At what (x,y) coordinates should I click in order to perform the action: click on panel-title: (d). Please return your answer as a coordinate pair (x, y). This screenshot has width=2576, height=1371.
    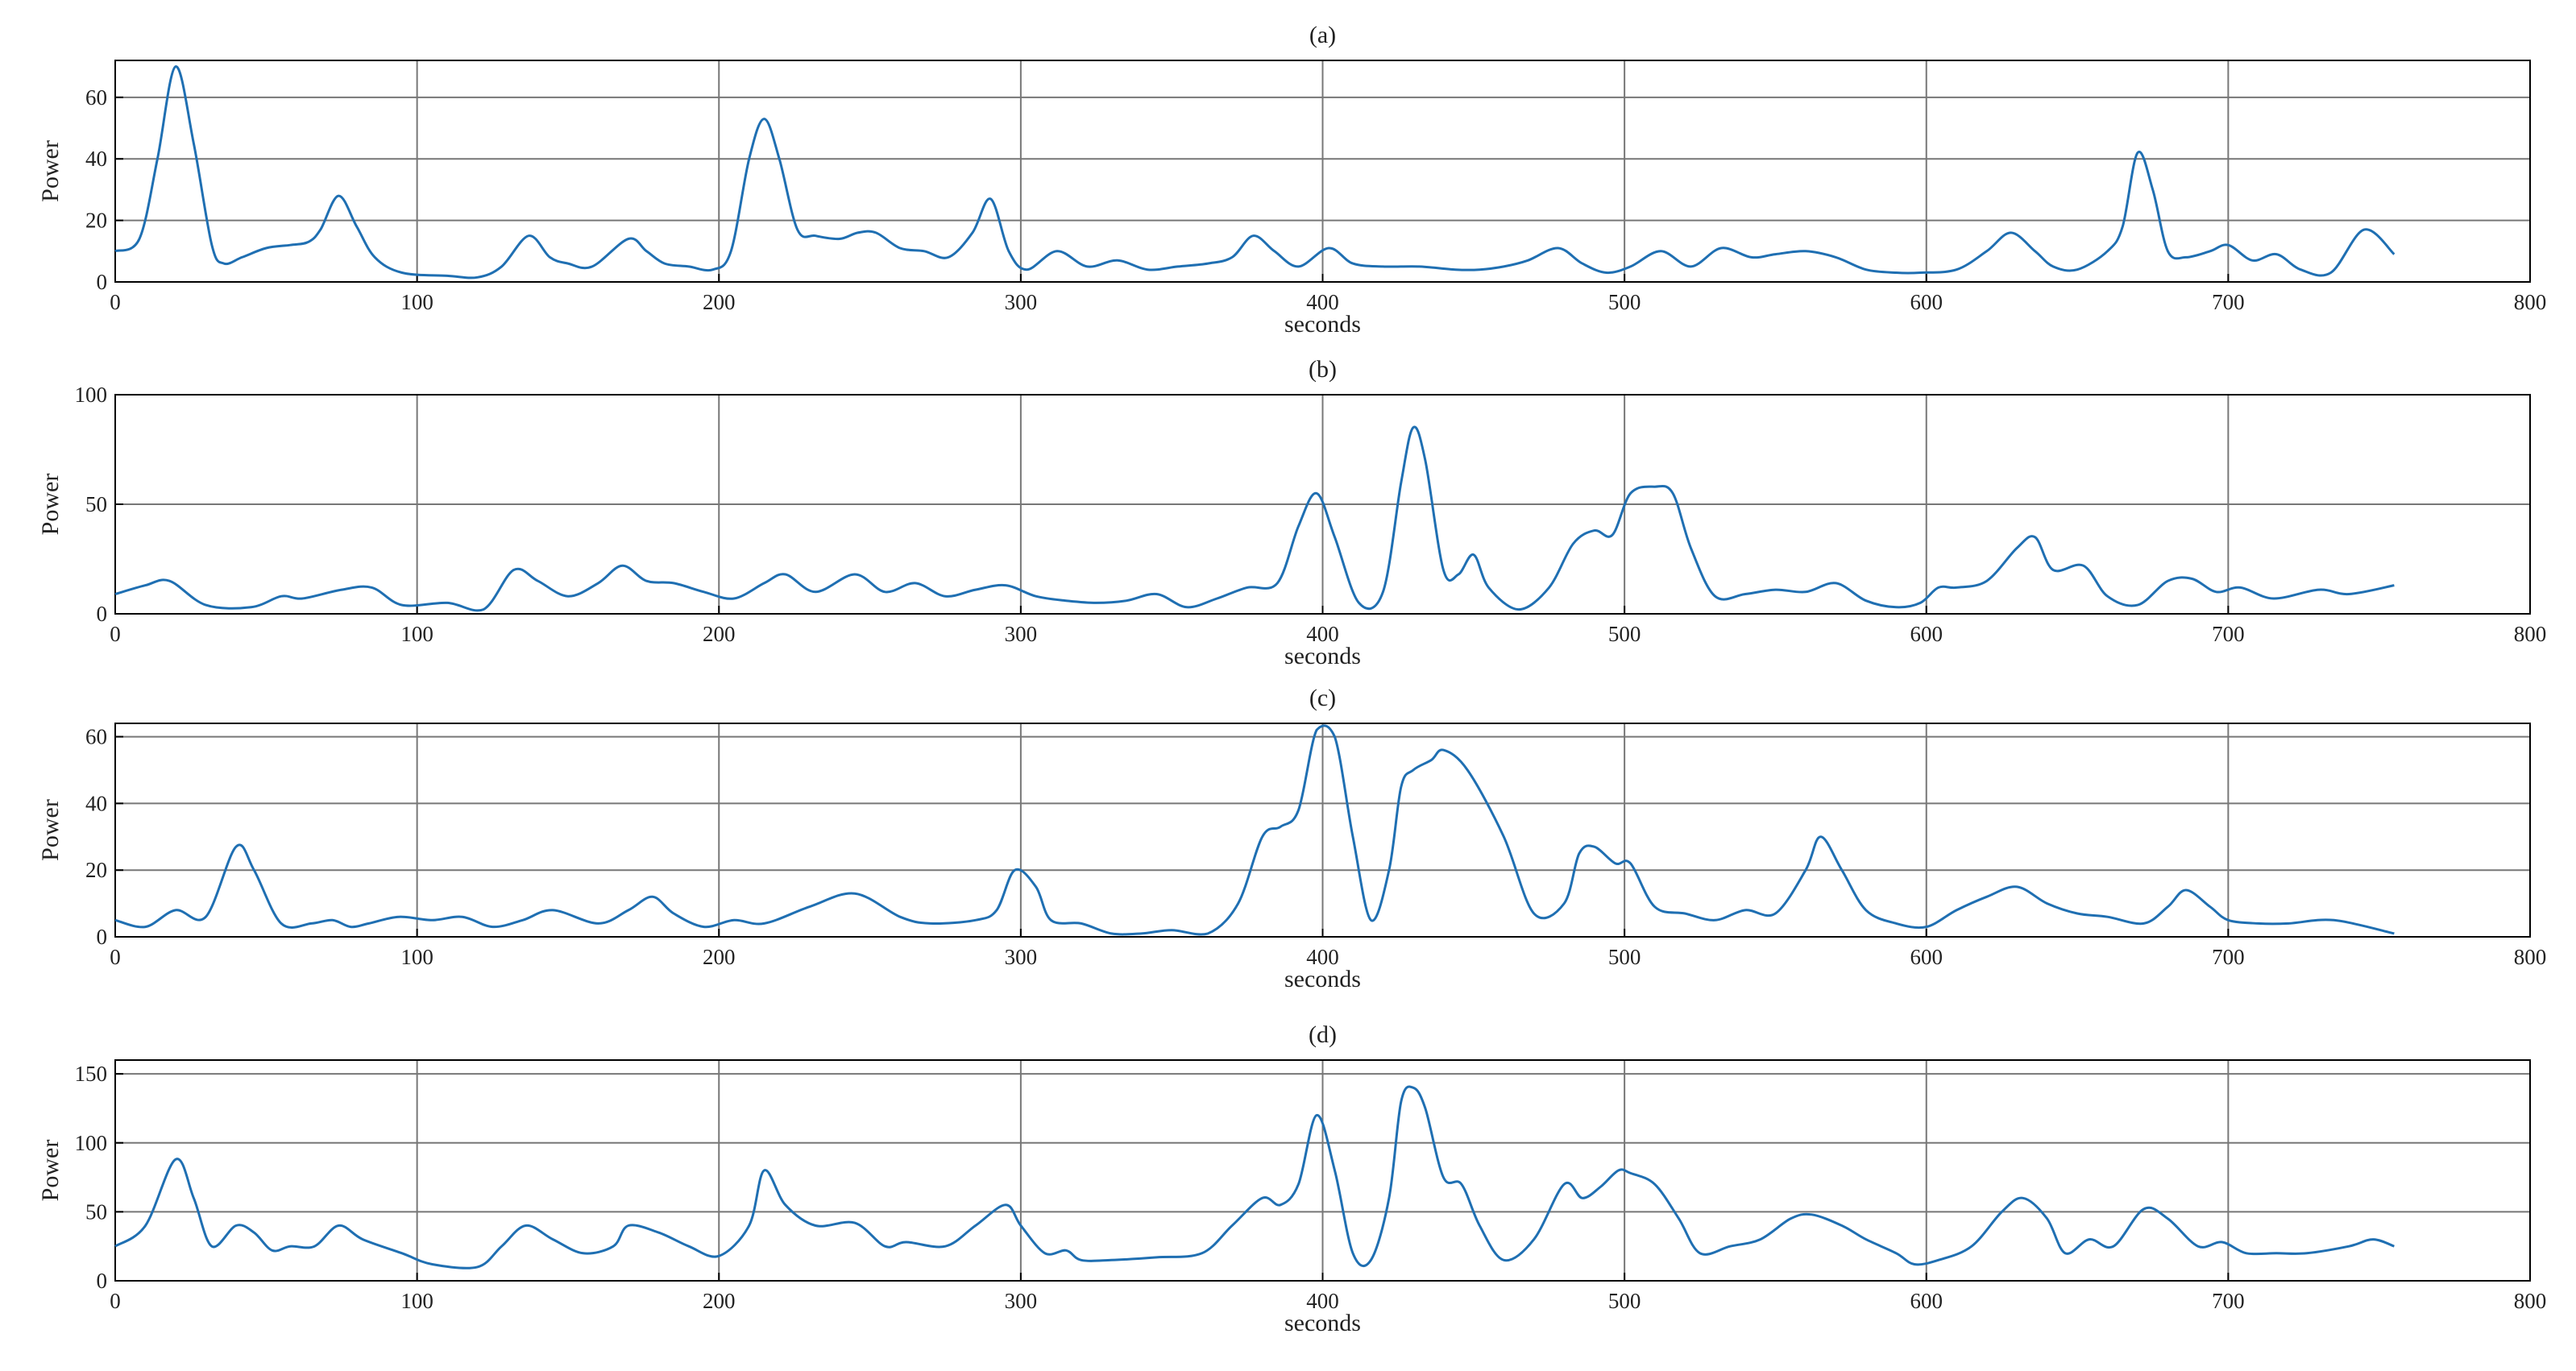
    Looking at the image, I should click on (1323, 1034).